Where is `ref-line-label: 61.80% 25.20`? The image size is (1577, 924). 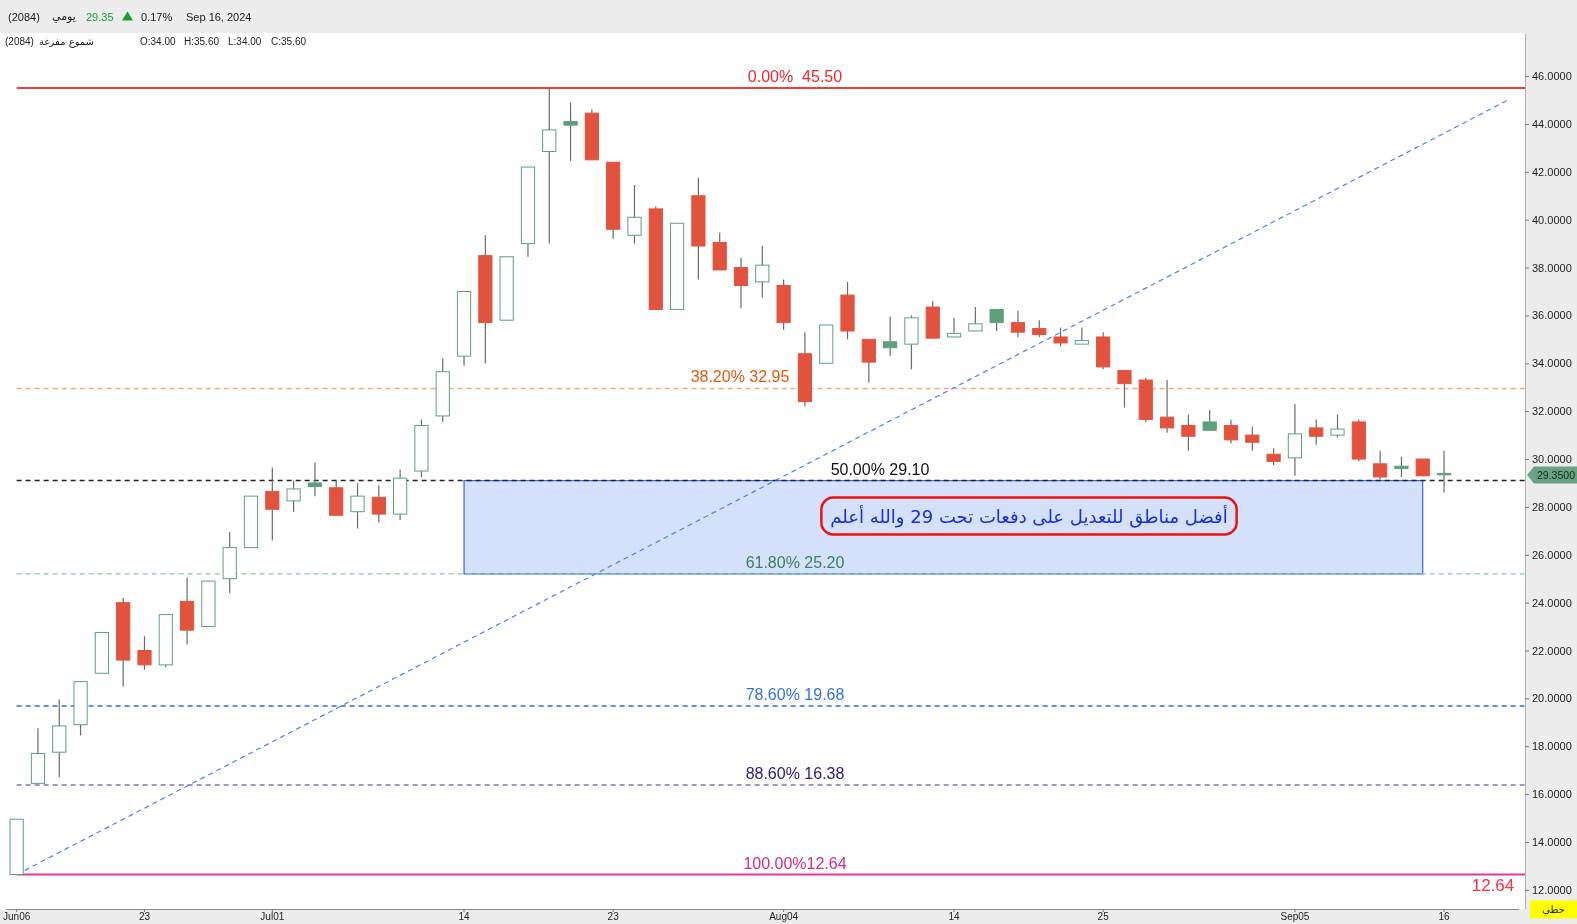
ref-line-label: 61.80% 25.20 is located at coordinates (795, 562).